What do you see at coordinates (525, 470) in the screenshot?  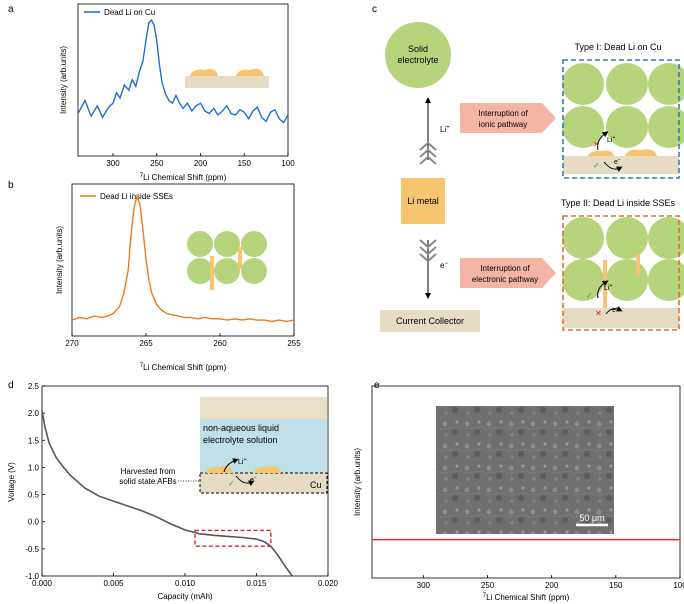 I see `panel-e-sem-image` at bounding box center [525, 470].